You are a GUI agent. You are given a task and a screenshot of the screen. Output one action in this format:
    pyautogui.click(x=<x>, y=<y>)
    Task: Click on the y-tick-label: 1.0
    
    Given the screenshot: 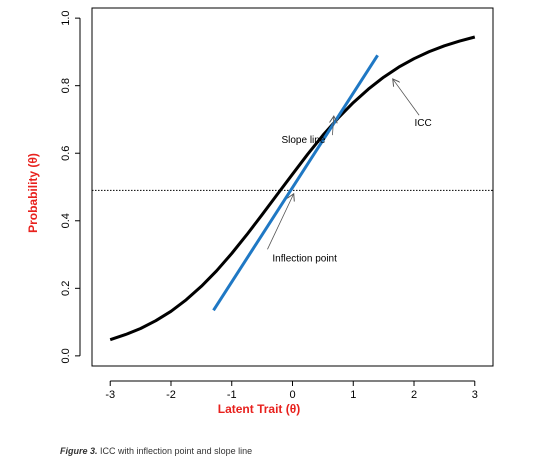 What is the action you would take?
    pyautogui.click(x=66, y=17)
    